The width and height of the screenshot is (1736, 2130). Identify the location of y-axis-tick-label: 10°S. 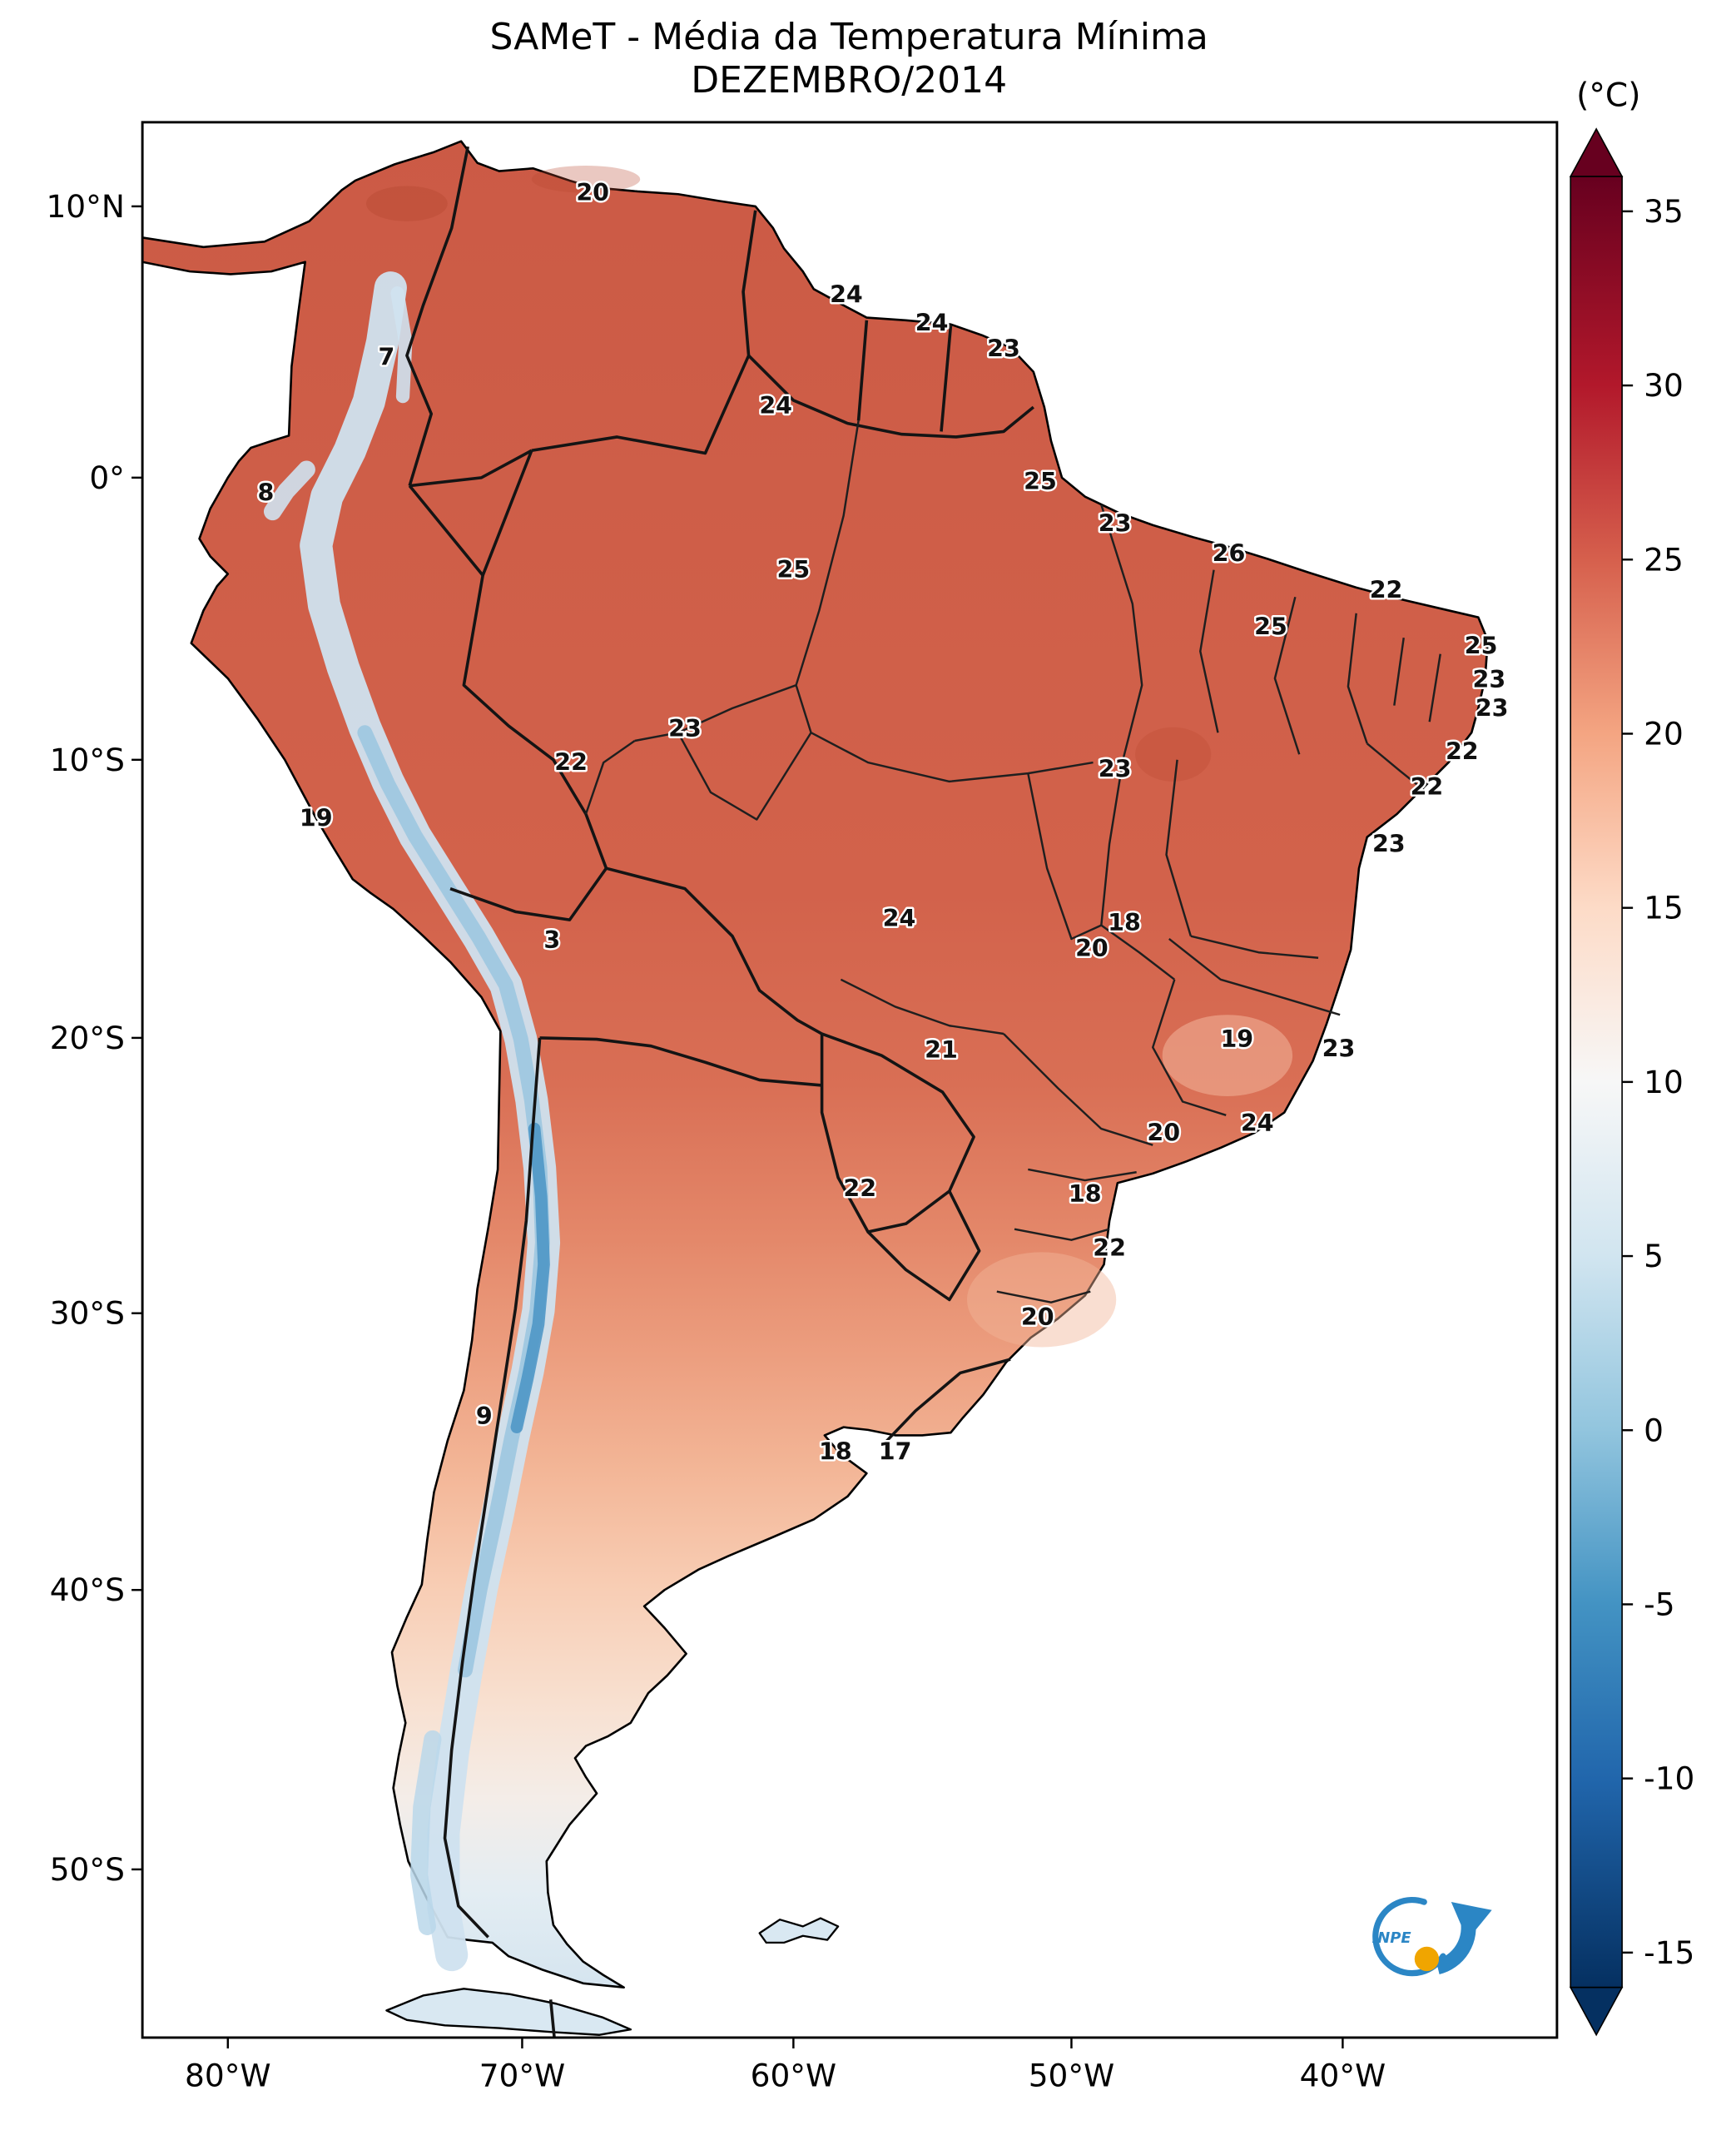
(87, 760).